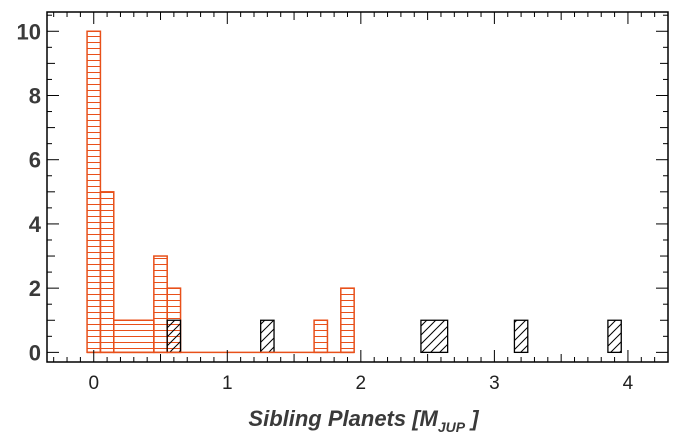 The width and height of the screenshot is (681, 439). I want to click on y-tick-label: 4, so click(35, 224).